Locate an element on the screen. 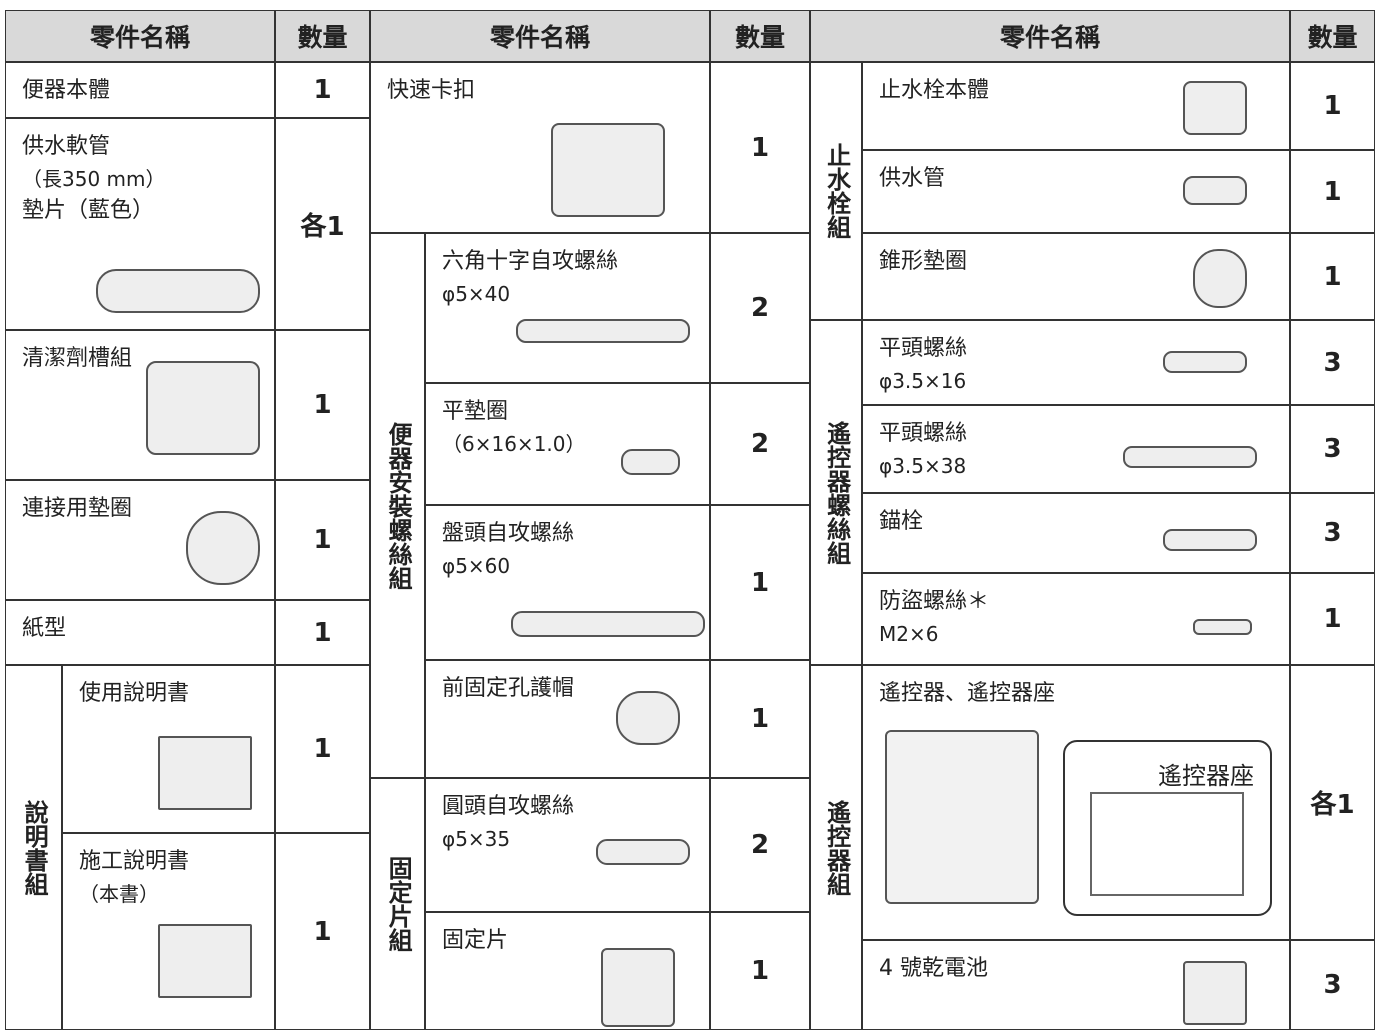 Image resolution: width=1377 pixels, height=1032 pixels. item-text: 4 號乾電池 is located at coordinates (933, 969).